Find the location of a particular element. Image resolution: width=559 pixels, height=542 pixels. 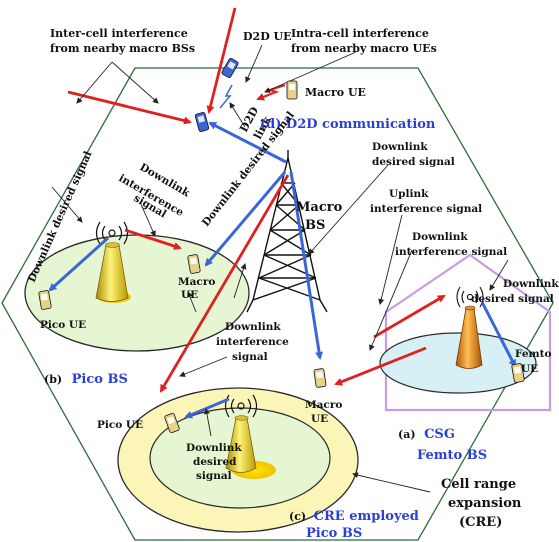

intra-cell-label-2: from nearby macro UEs is located at coordinates (364, 48).